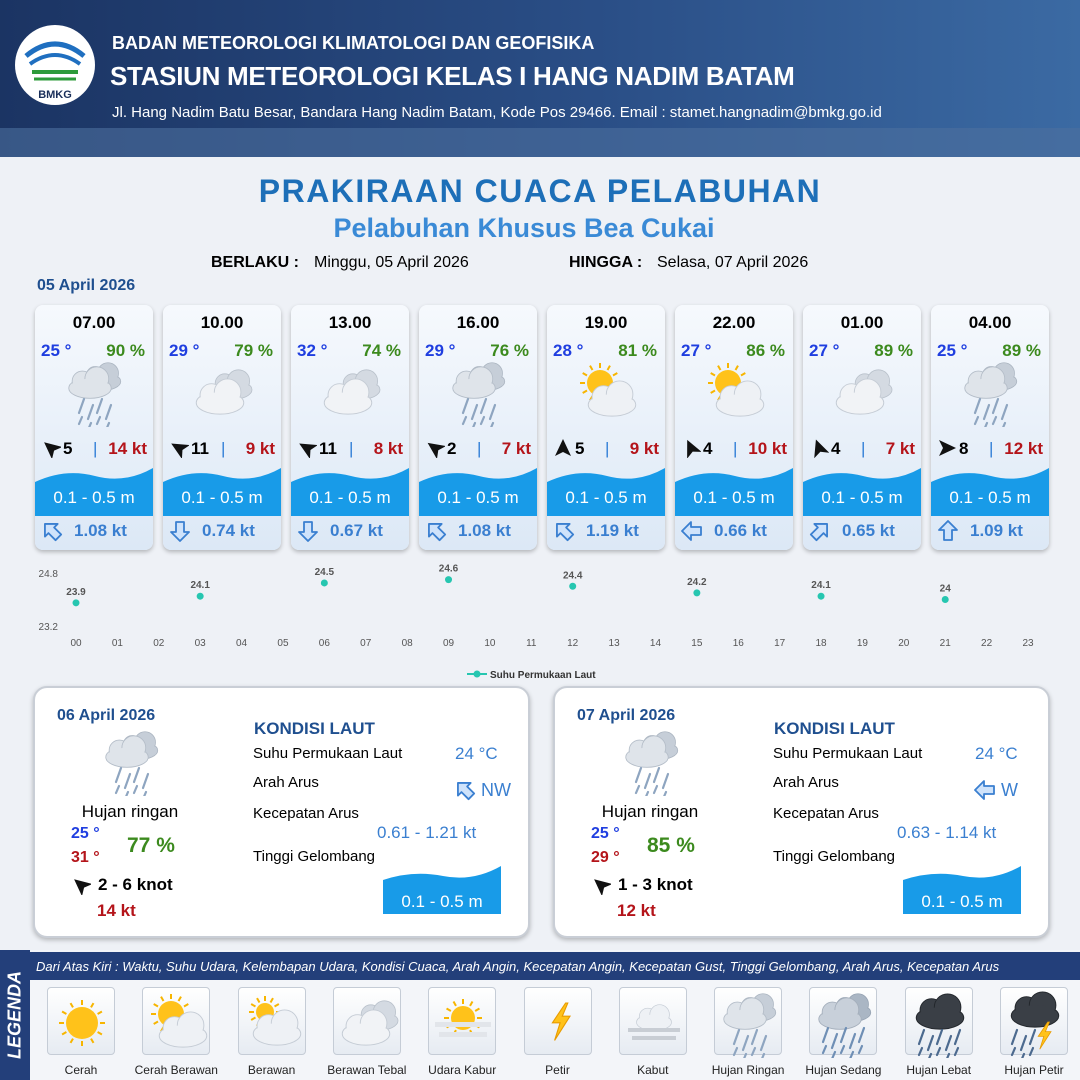  What do you see at coordinates (540, 142) in the screenshot?
I see `header-band` at bounding box center [540, 142].